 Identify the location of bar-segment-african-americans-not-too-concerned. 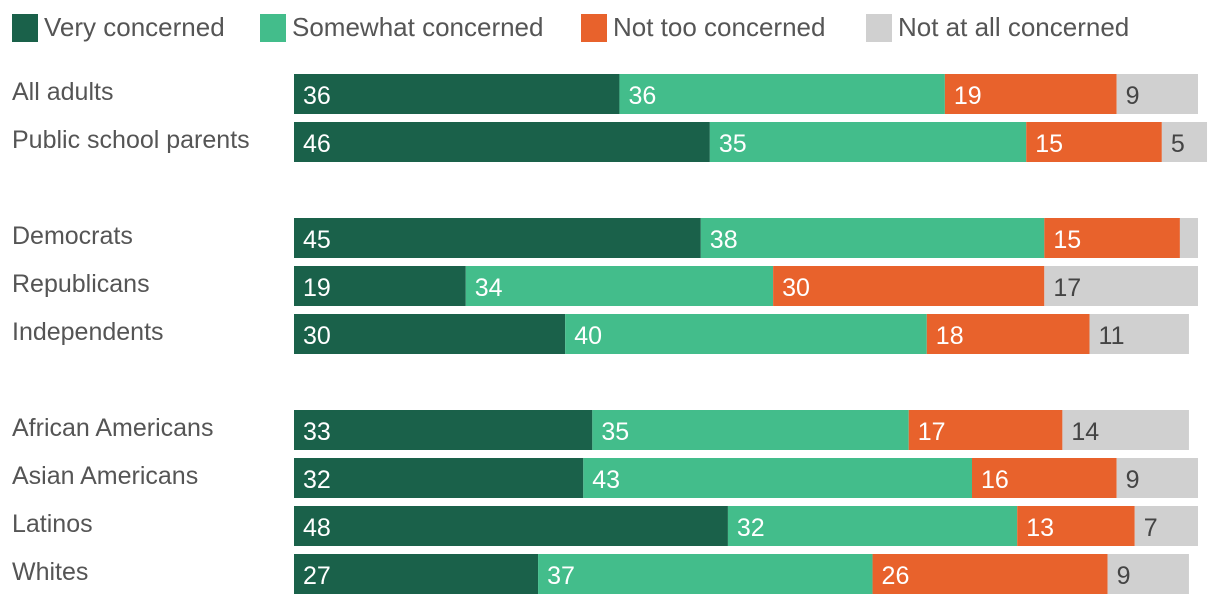
(985, 430).